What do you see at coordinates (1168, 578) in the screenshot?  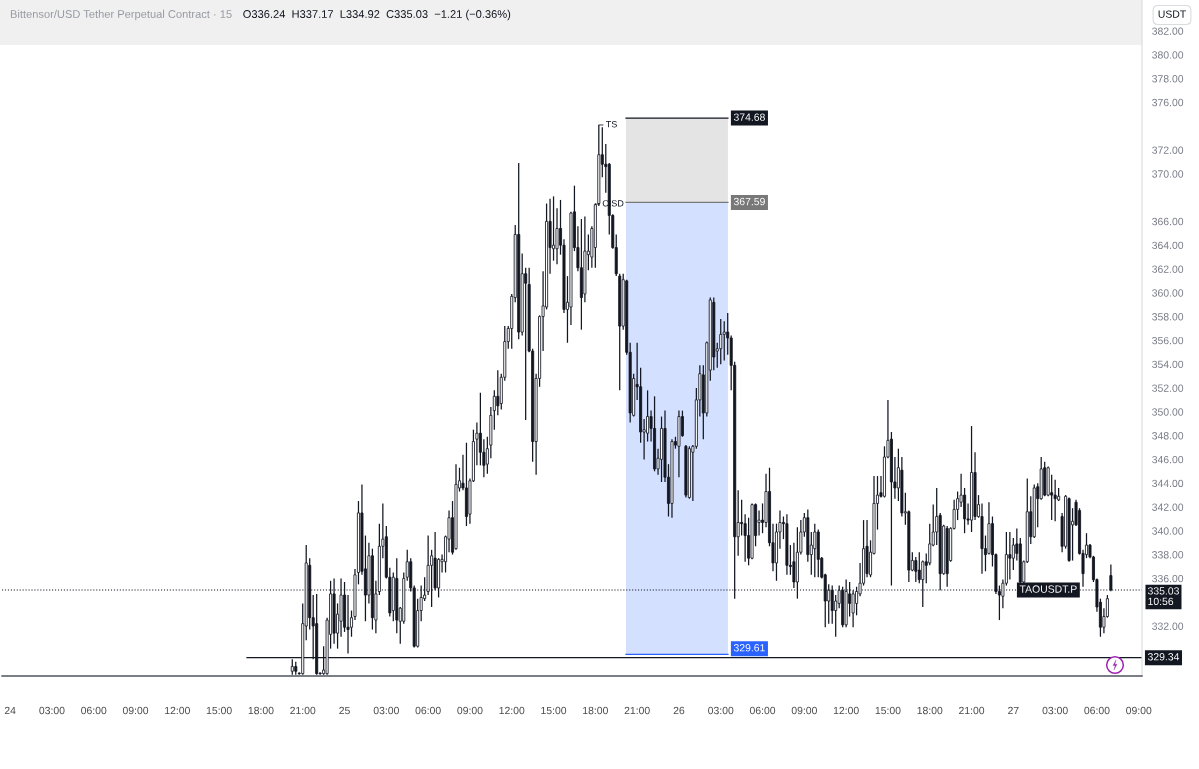 I see `y-tick-label: 336.00` at bounding box center [1168, 578].